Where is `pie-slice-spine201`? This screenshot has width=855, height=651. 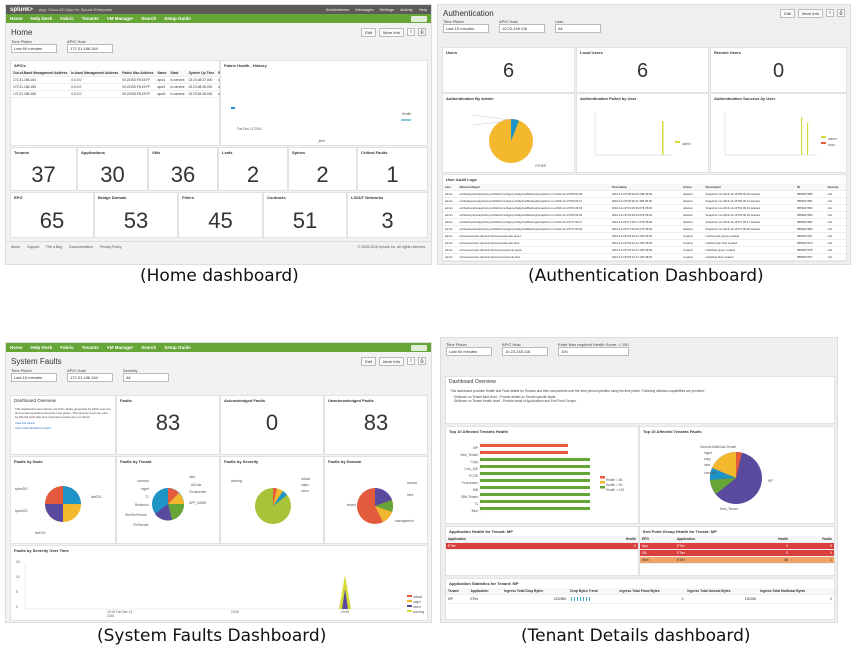 pie-slice-spine201 is located at coordinates (54, 513).